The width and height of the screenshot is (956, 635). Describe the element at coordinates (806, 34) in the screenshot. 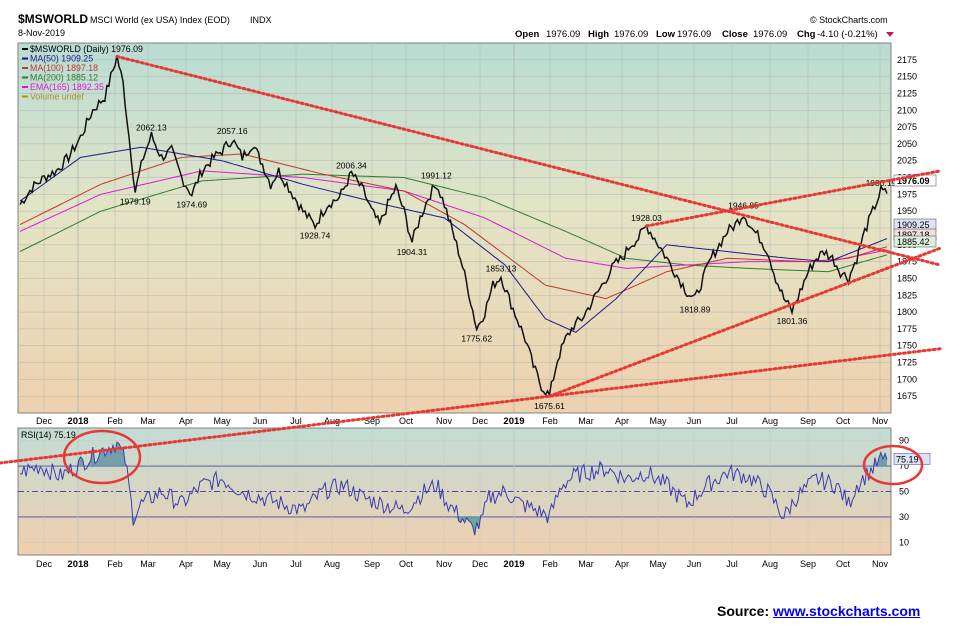

I see `ohlc-chg-label: Chg` at that location.